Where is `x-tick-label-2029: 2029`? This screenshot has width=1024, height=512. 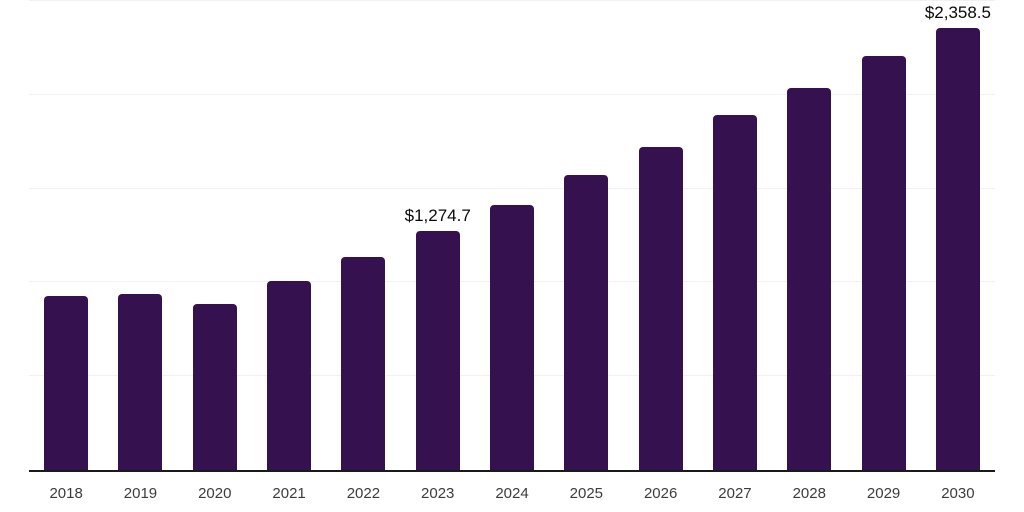
x-tick-label-2029: 2029 is located at coordinates (883, 493).